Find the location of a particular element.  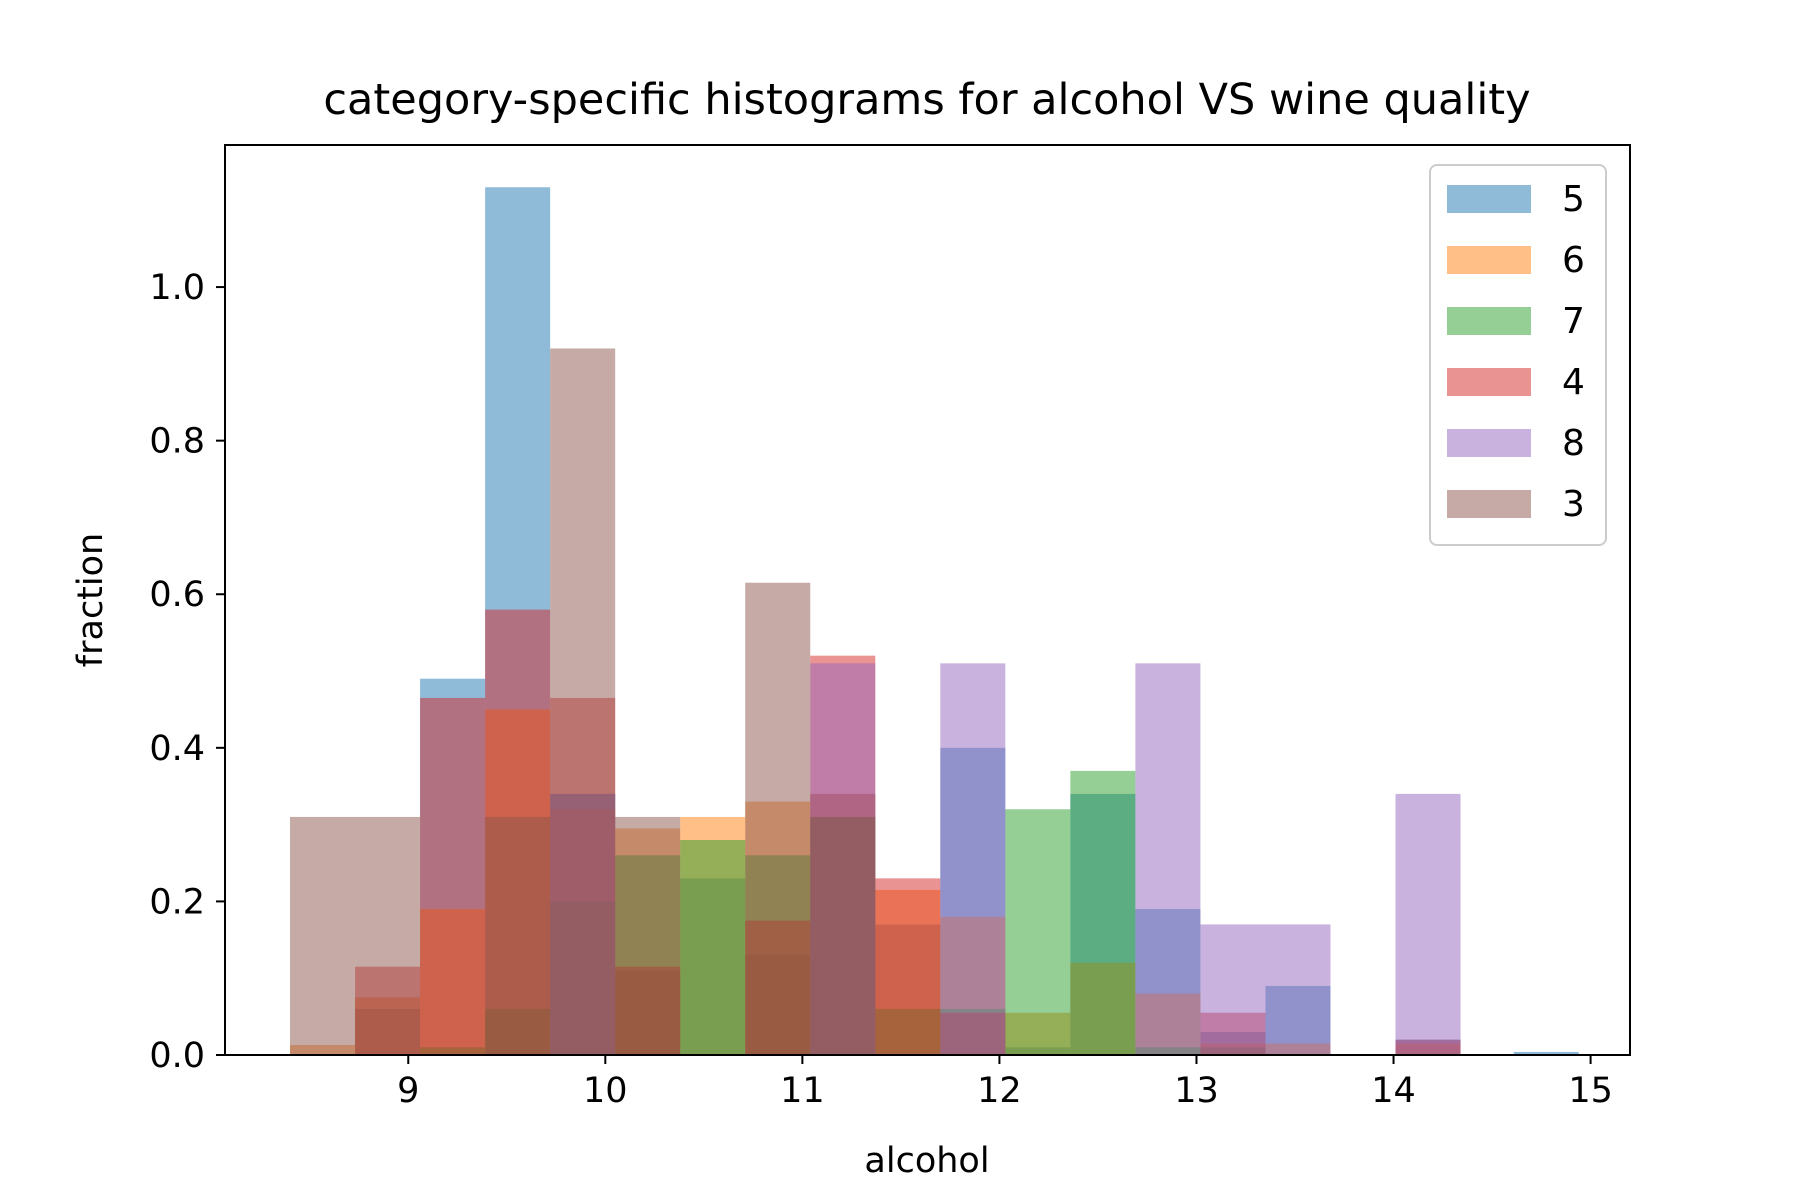

x-axis-label: alcohol is located at coordinates (926, 1161).